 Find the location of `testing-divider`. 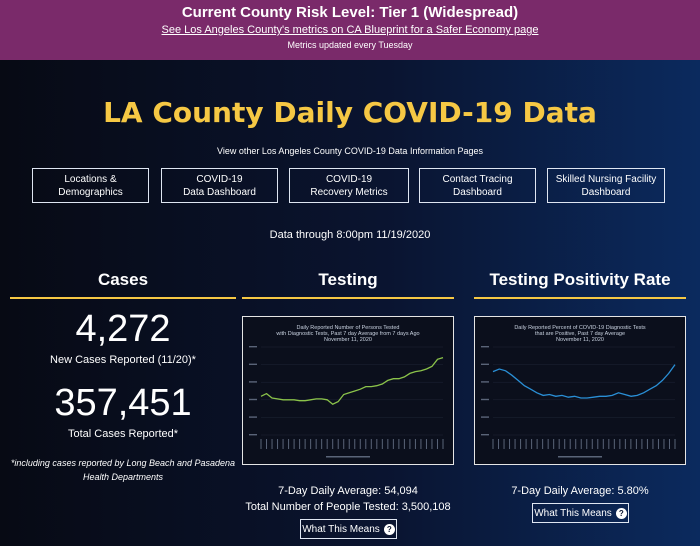

testing-divider is located at coordinates (348, 298).